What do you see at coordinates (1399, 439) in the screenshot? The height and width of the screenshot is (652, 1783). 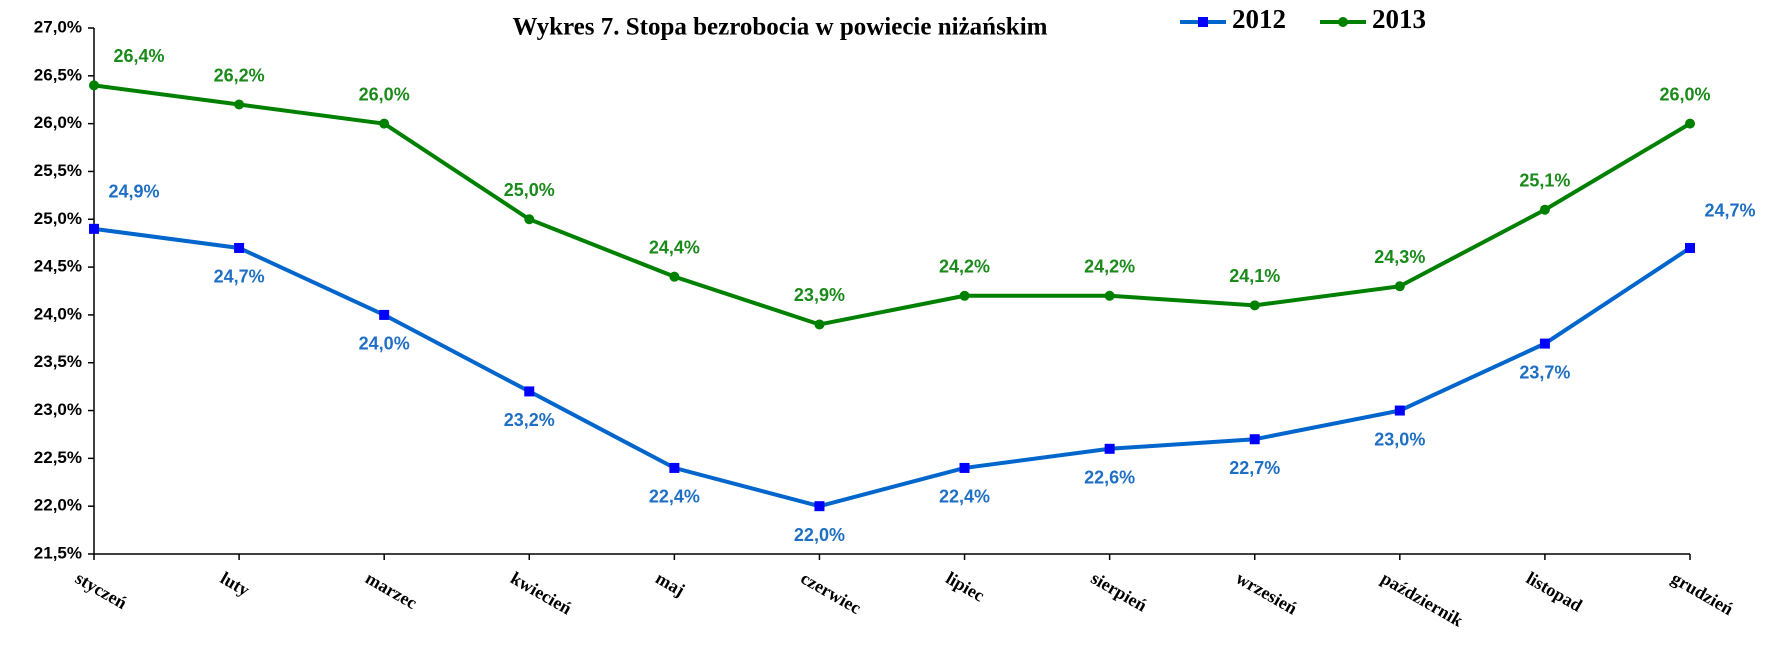 I see `data-label: 23,0%` at bounding box center [1399, 439].